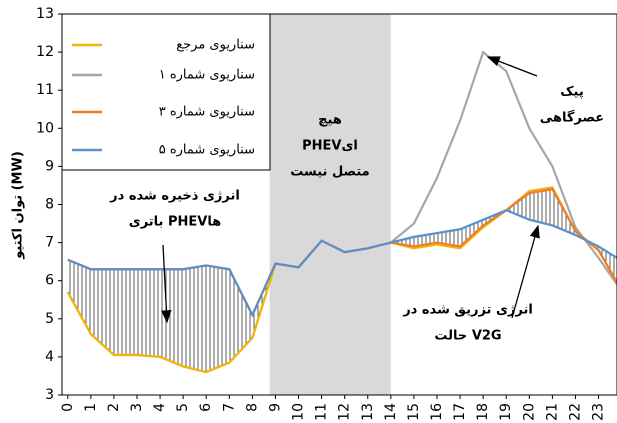 This screenshot has height=423, width=617. Describe the element at coordinates (114, 407) in the screenshot. I see `x-tick-label: 2` at that location.